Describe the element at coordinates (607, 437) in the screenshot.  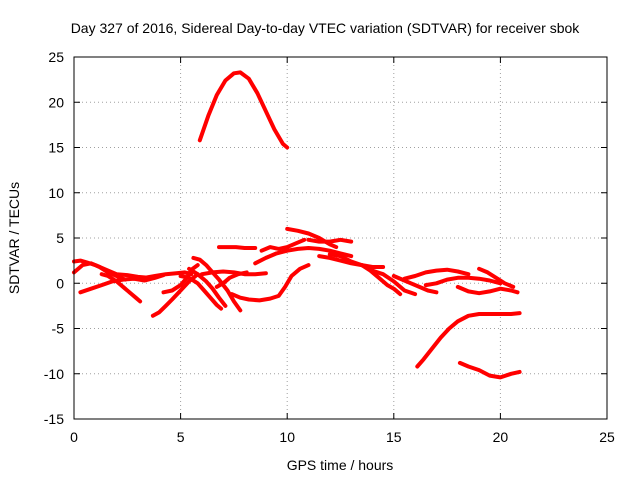
I see `x-tick-label: 25` at that location.